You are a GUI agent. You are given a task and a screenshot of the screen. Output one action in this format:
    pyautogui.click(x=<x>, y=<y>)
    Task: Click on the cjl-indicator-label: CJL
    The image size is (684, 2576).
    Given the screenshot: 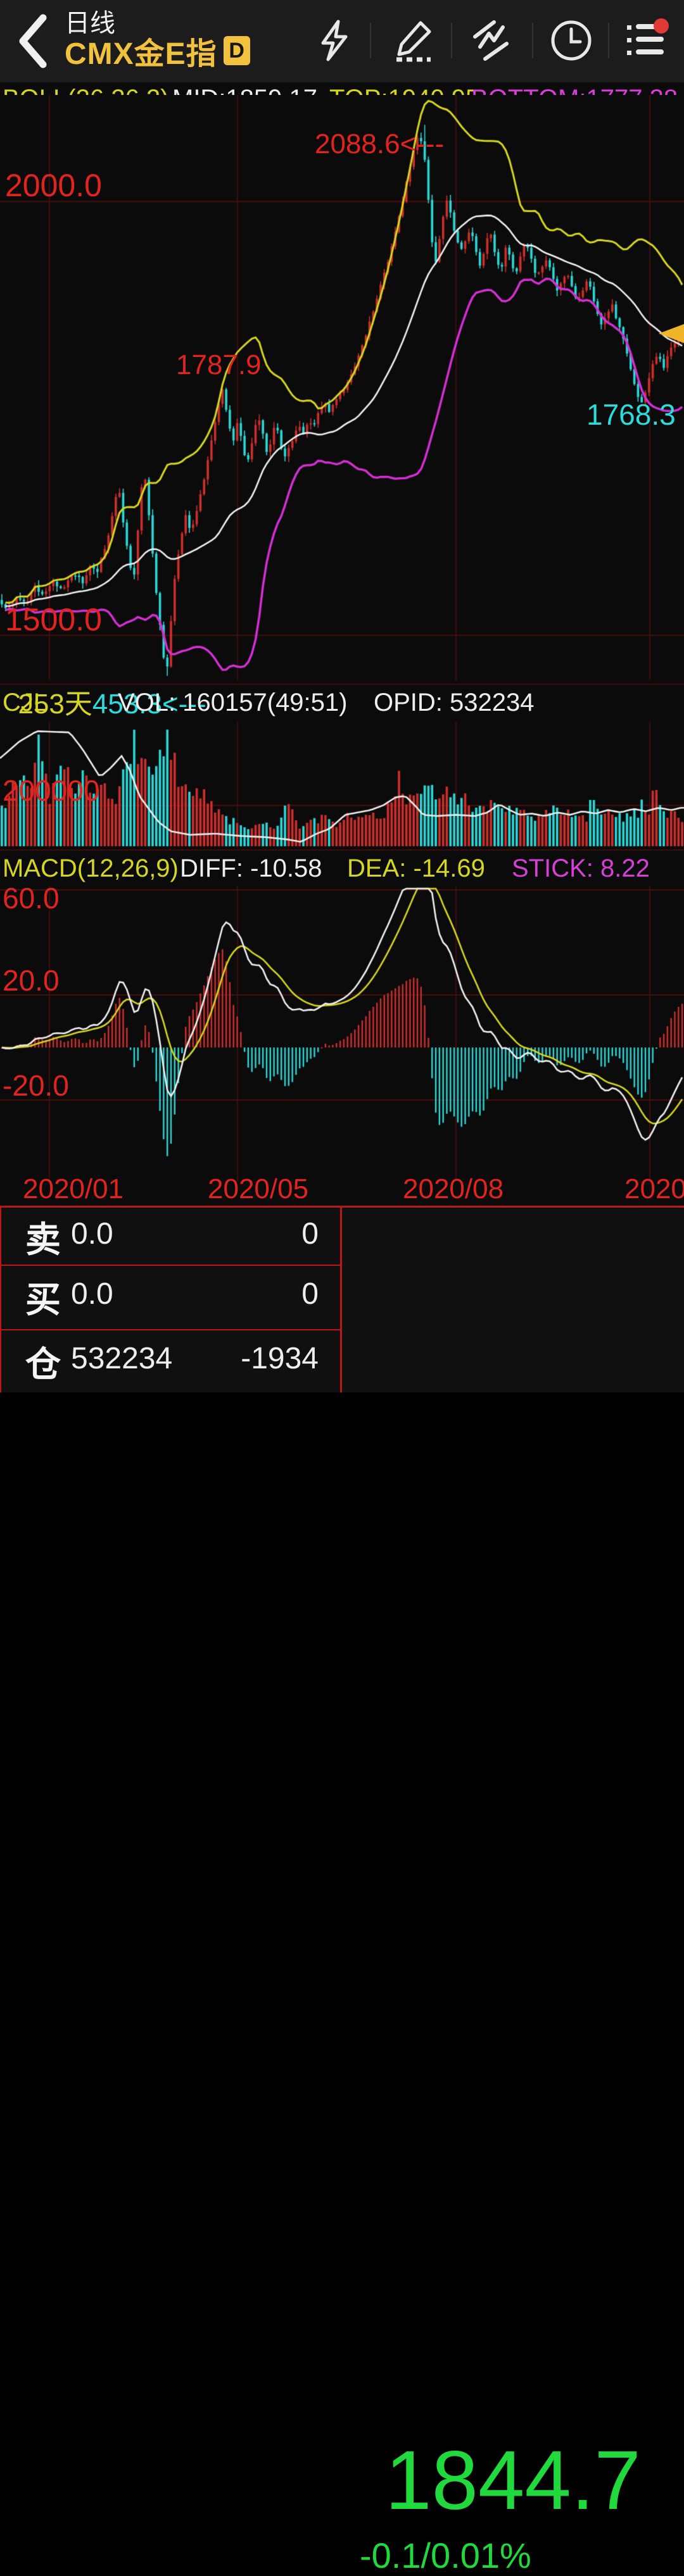 What is the action you would take?
    pyautogui.click(x=25, y=702)
    